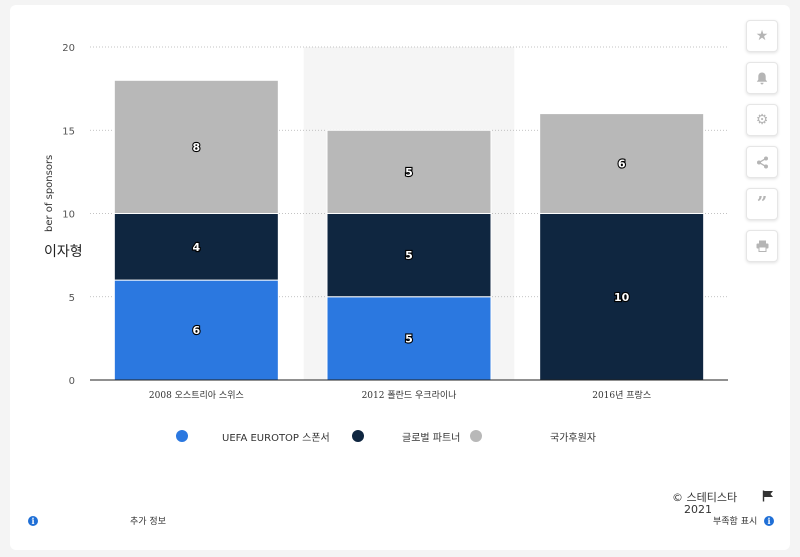 Image resolution: width=800 pixels, height=557 pixels. I want to click on copyright-text: © 스테티스타, so click(705, 497).